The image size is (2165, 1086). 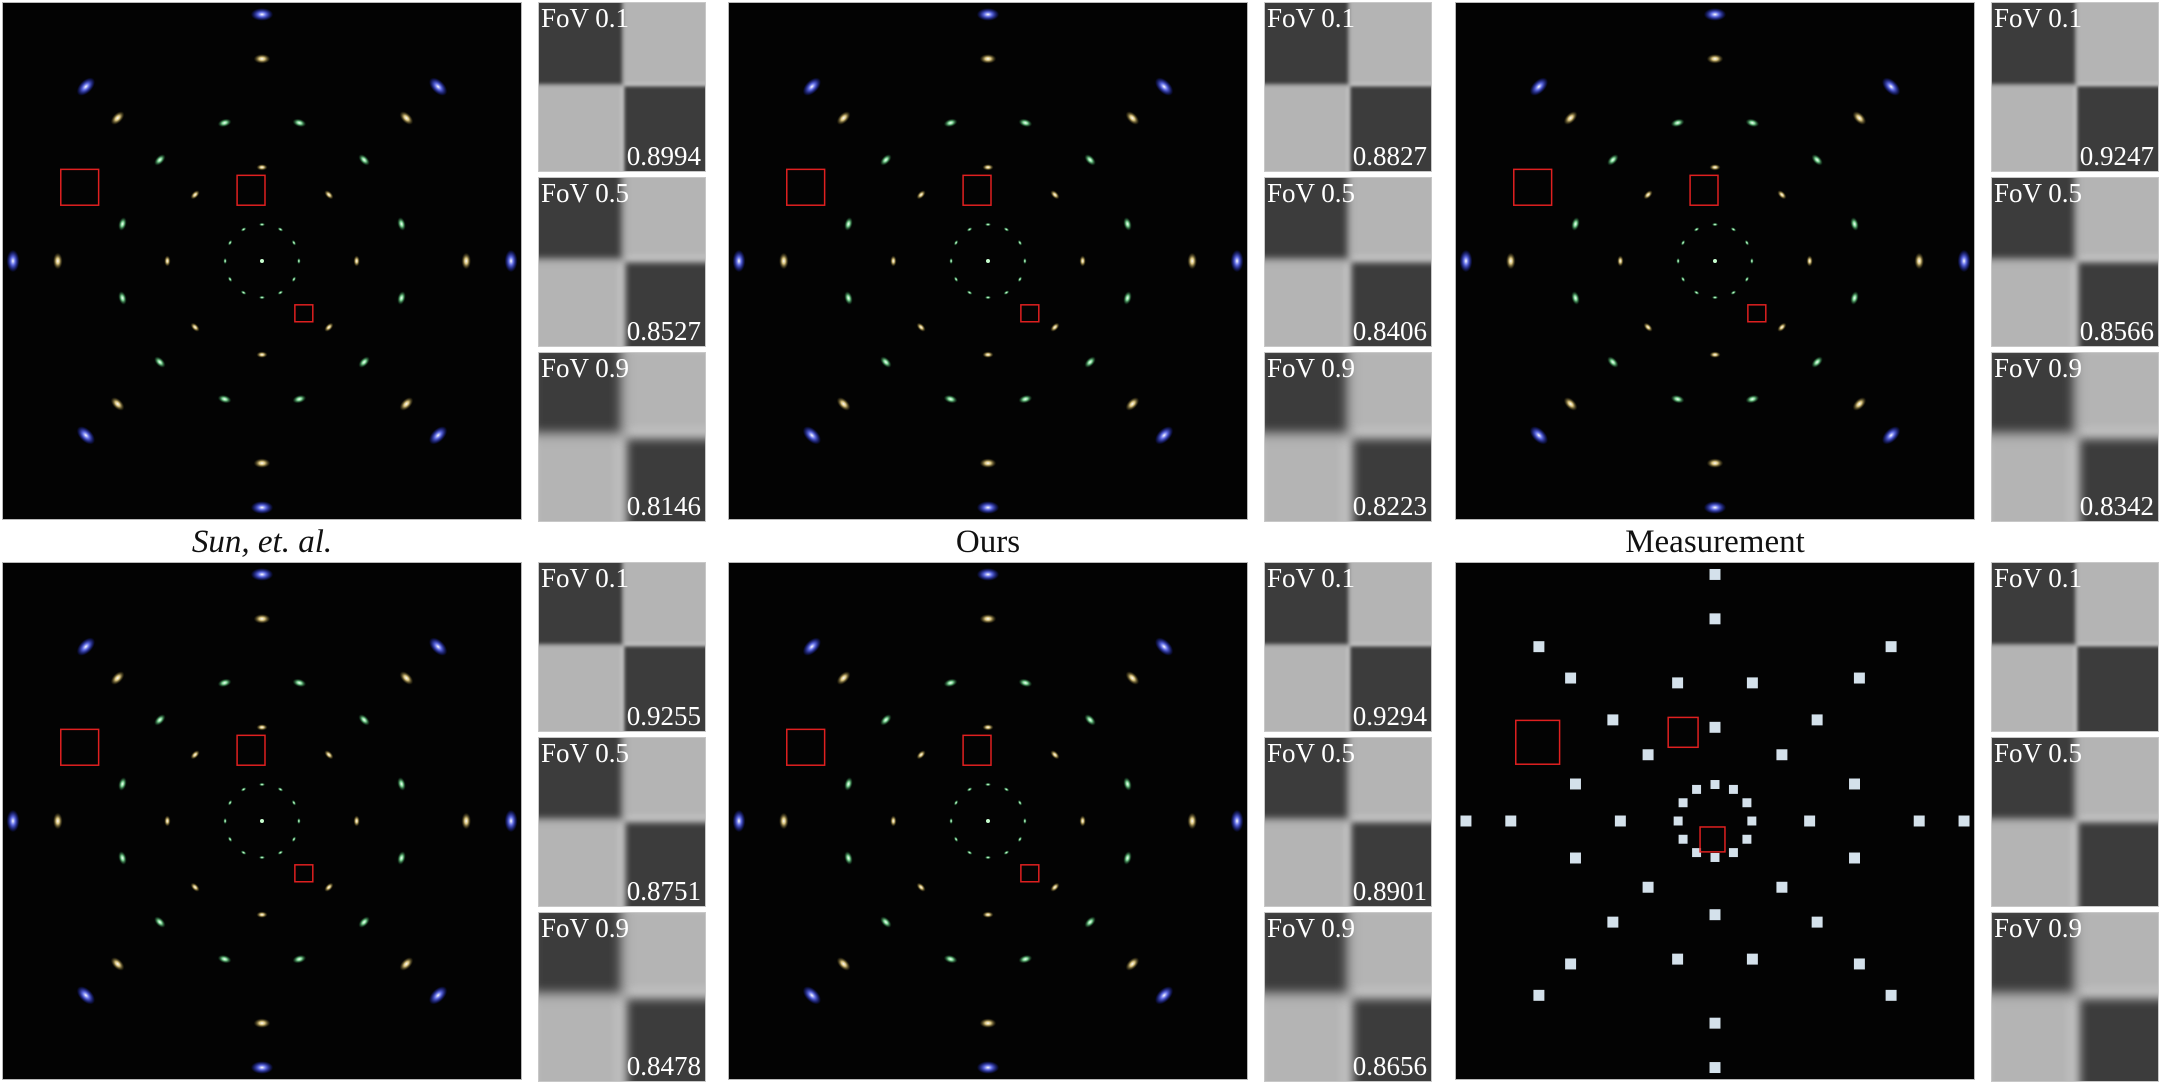 What do you see at coordinates (1715, 821) in the screenshot?
I see `psf-image-measurement-row2` at bounding box center [1715, 821].